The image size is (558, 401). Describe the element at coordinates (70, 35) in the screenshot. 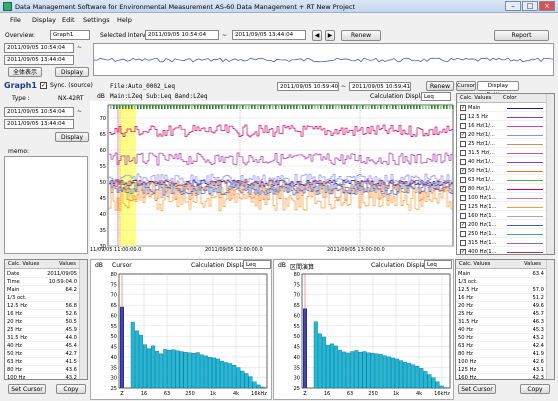

I see `overview-select: Graph1` at that location.